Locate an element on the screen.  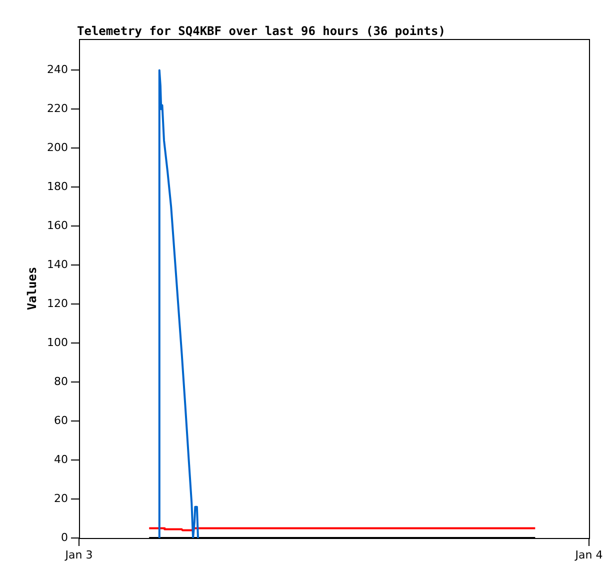
y-tick-label: 100 is located at coordinates (57, 342).